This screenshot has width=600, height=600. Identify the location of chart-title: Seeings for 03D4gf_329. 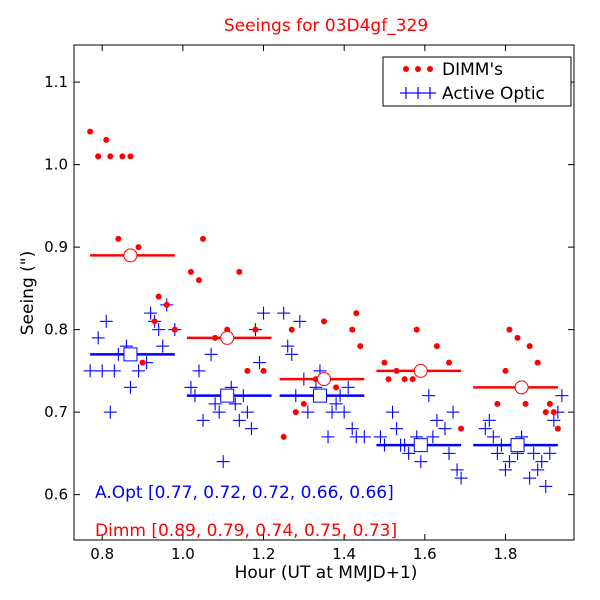
(326, 26).